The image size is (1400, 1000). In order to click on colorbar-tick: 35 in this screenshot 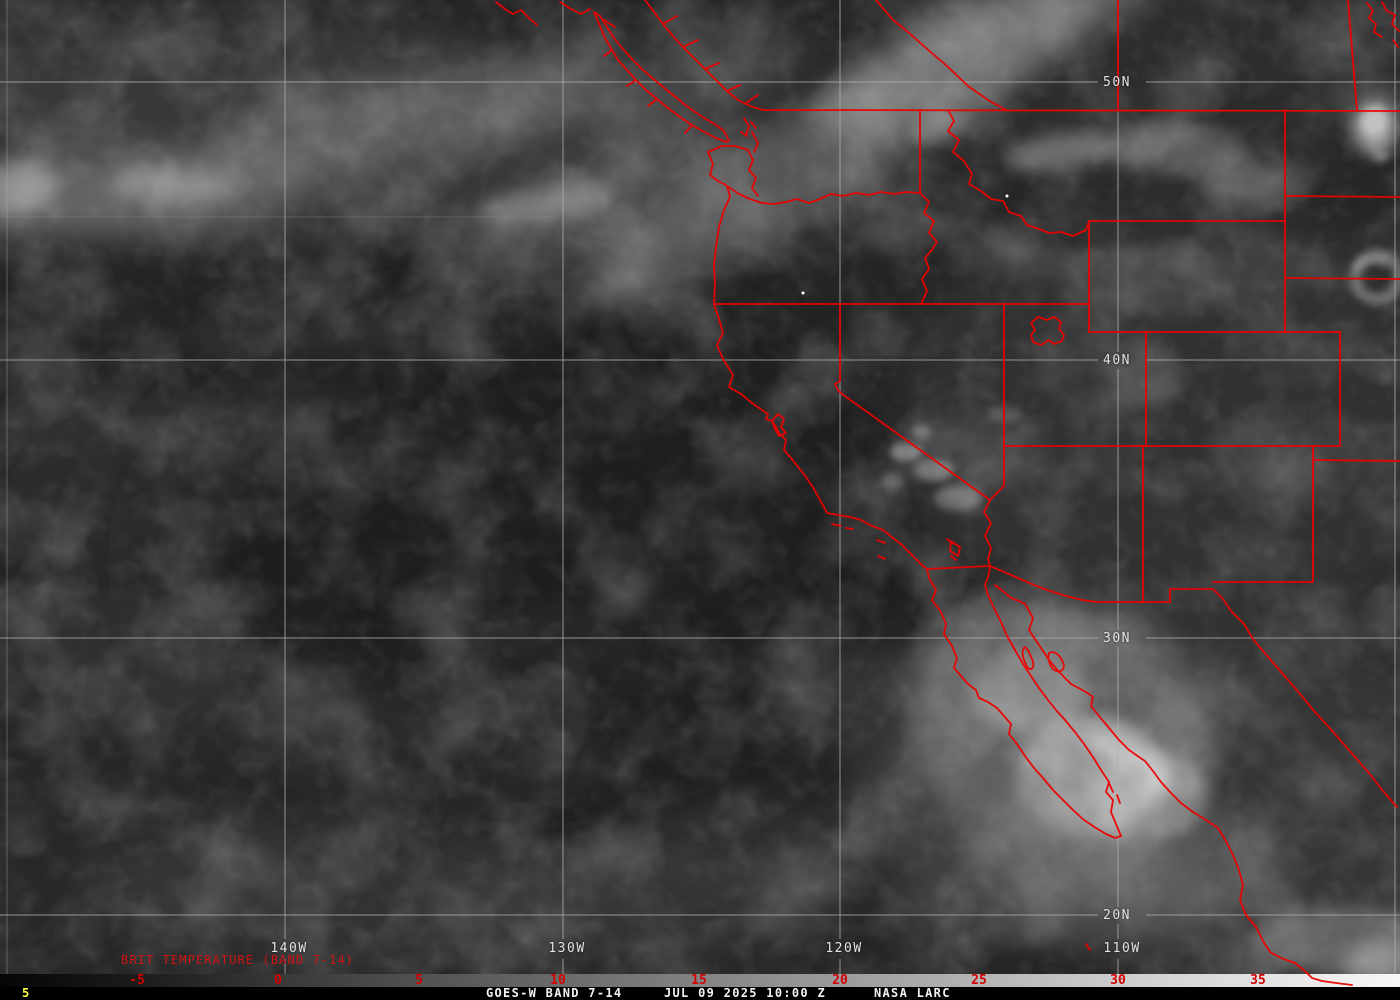, I will do `click(1258, 980)`.